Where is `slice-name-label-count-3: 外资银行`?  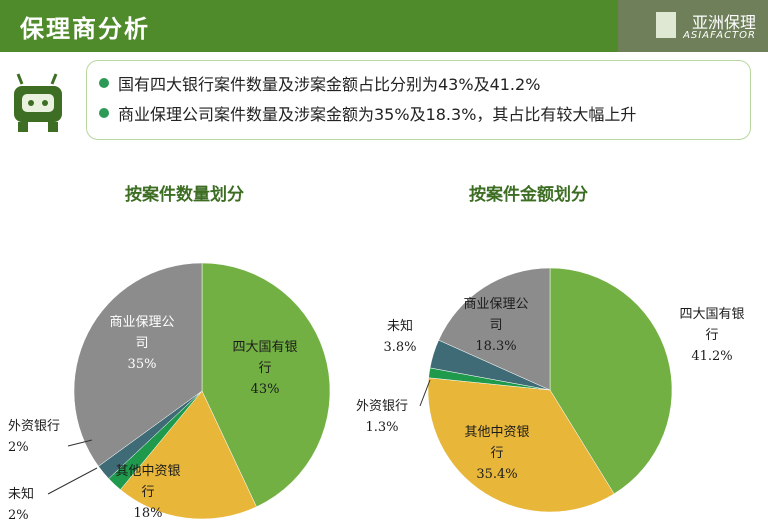 slice-name-label-count-3: 外资银行 is located at coordinates (34, 426).